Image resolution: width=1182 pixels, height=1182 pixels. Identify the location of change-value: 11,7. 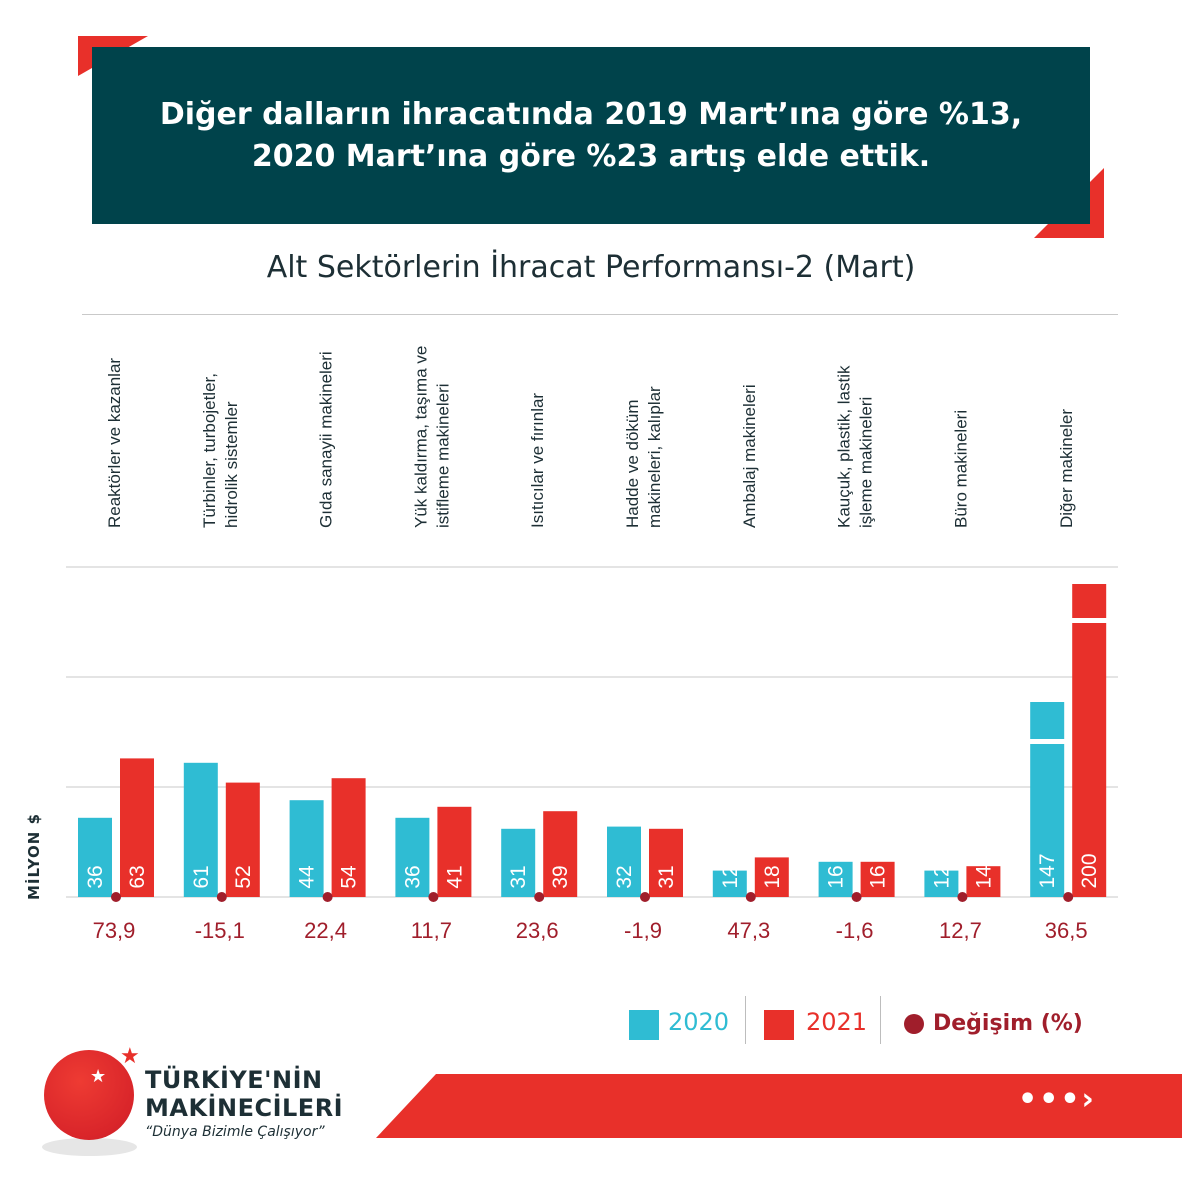
(431, 930).